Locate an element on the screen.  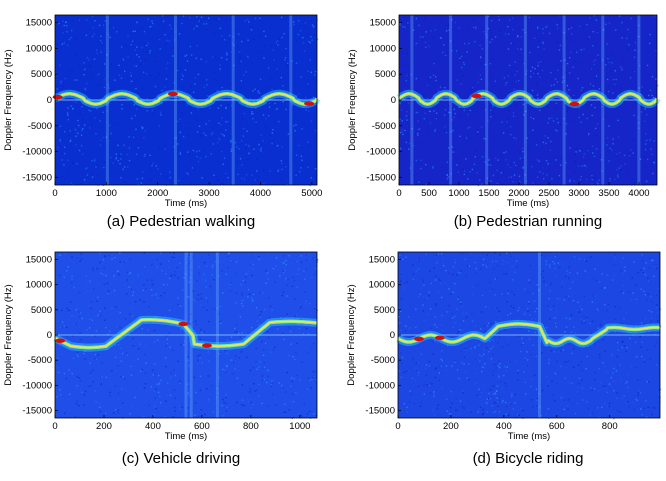
x-tick-label: 1500 is located at coordinates (488, 193).